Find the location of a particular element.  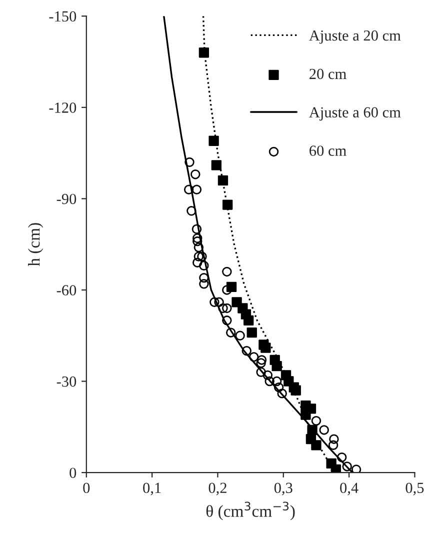

x-tick-label: 0,3 is located at coordinates (283, 489).